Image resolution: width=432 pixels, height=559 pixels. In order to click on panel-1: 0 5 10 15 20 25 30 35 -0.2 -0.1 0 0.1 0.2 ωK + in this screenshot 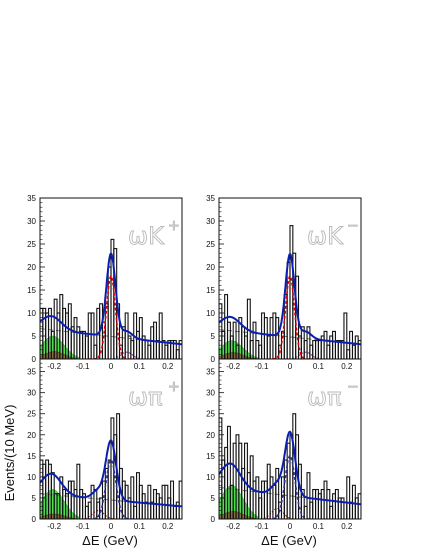, I will do `click(105, 282)`.